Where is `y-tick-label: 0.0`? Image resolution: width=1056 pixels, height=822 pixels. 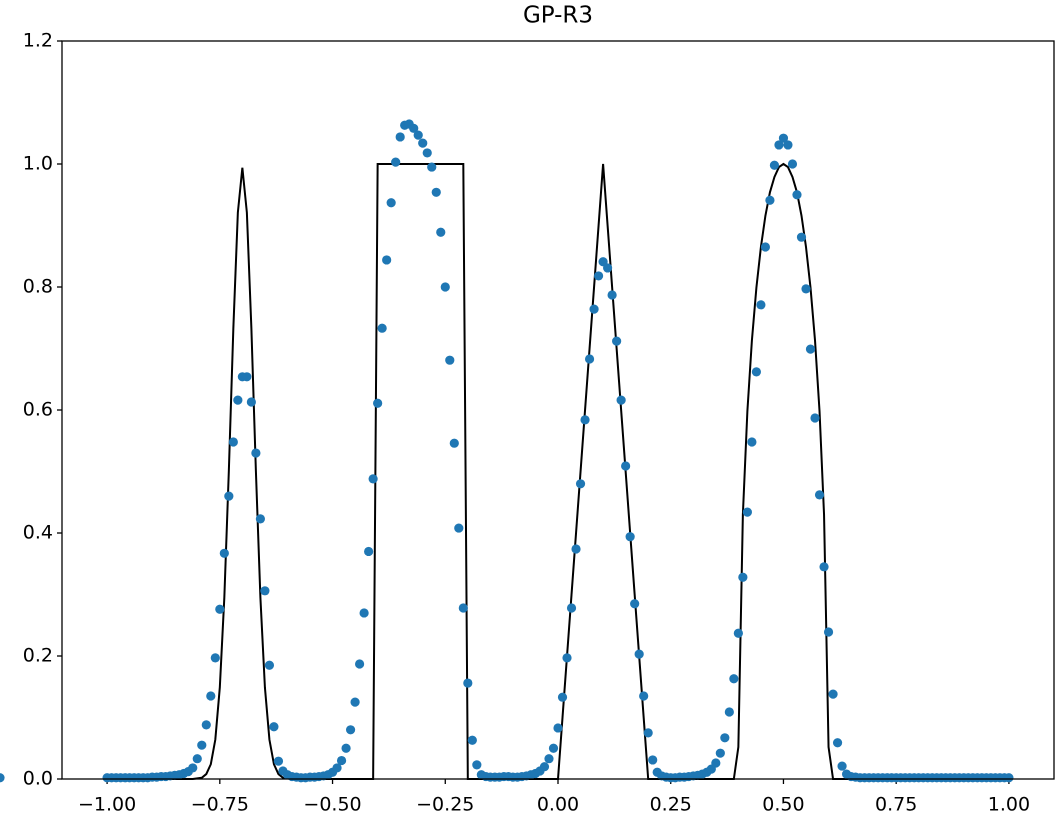
y-tick-label: 0.0 is located at coordinates (38, 779).